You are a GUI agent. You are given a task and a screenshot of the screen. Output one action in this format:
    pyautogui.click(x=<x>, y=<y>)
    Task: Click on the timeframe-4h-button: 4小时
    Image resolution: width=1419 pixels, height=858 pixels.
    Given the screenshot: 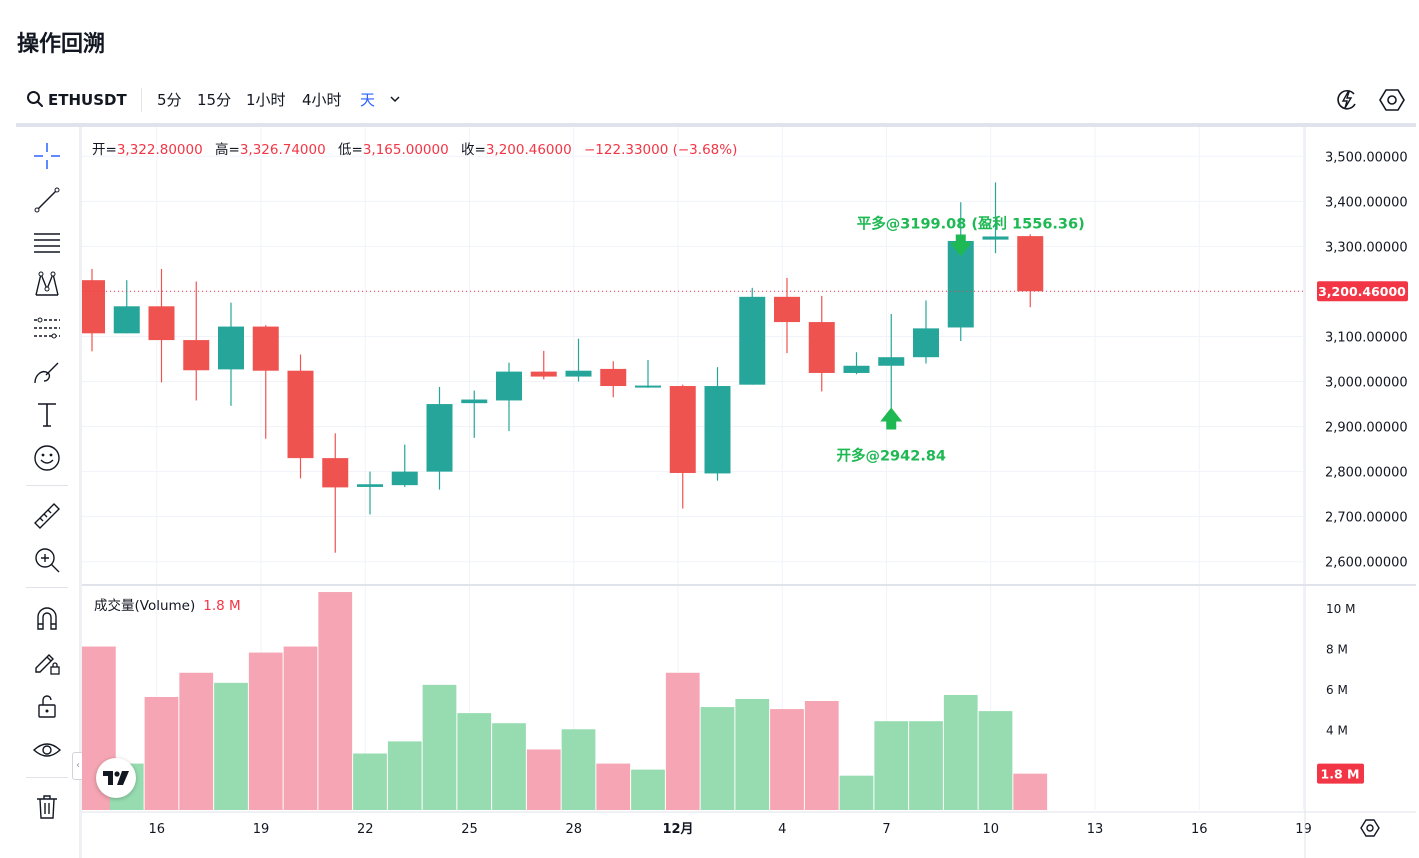 What is the action you would take?
    pyautogui.click(x=322, y=100)
    